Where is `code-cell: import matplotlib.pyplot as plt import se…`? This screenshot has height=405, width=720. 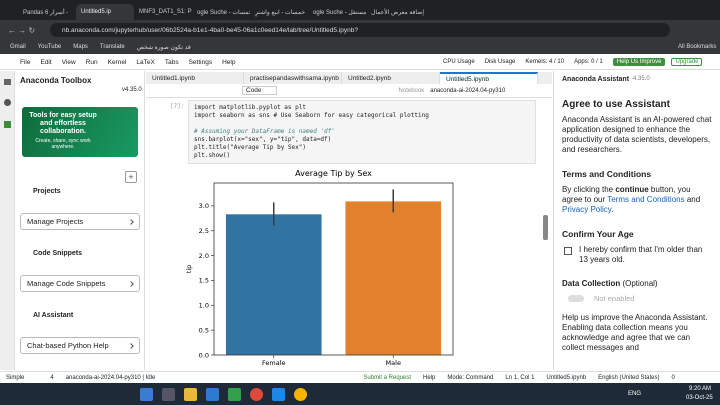
code-cell: import matplotlib.pyplot as plt import se… is located at coordinates (362, 132).